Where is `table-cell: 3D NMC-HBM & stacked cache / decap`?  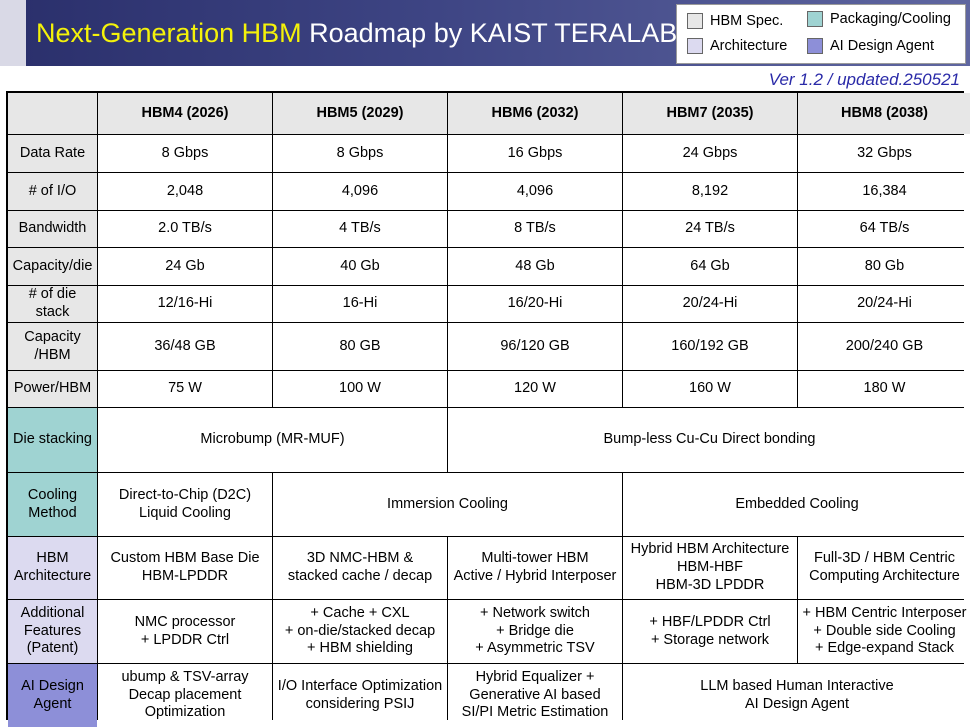
table-cell: 3D NMC-HBM & stacked cache / decap is located at coordinates (360, 568).